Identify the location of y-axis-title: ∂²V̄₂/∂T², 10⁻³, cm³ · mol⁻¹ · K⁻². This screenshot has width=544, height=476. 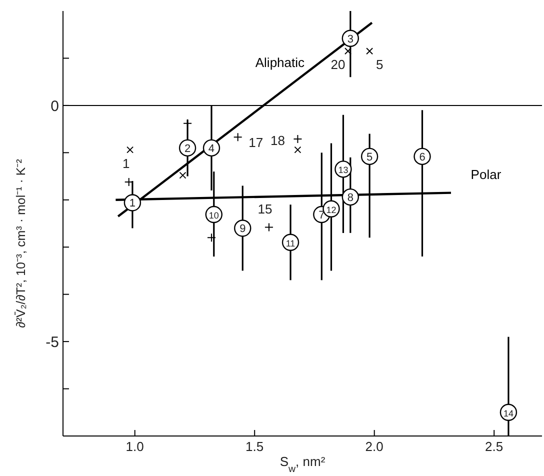
(21, 243).